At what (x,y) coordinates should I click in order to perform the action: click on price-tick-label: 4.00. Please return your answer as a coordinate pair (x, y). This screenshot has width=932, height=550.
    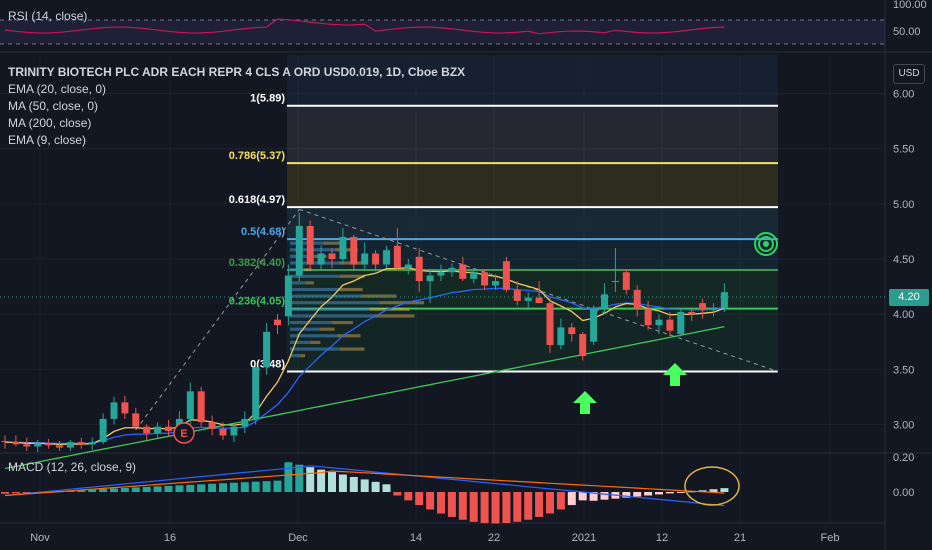
    Looking at the image, I should click on (903, 315).